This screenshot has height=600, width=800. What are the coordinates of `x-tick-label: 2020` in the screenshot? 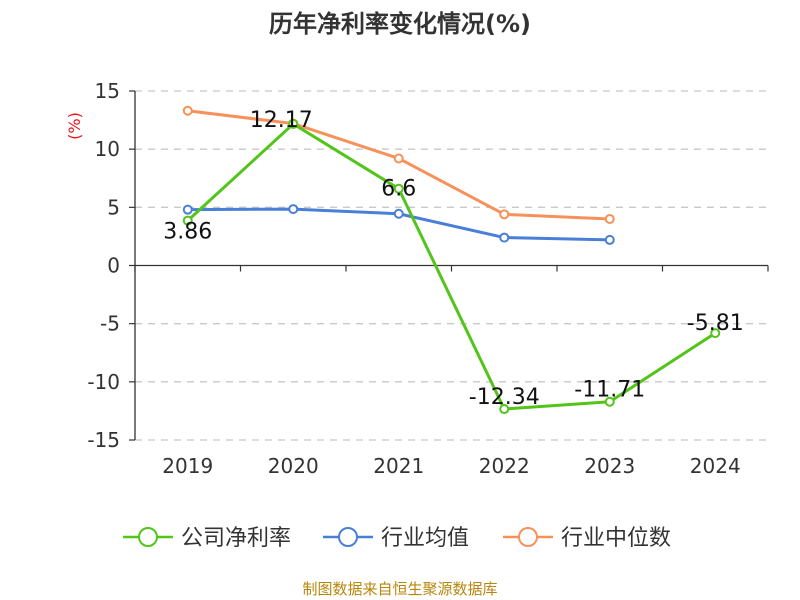 It's located at (293, 466).